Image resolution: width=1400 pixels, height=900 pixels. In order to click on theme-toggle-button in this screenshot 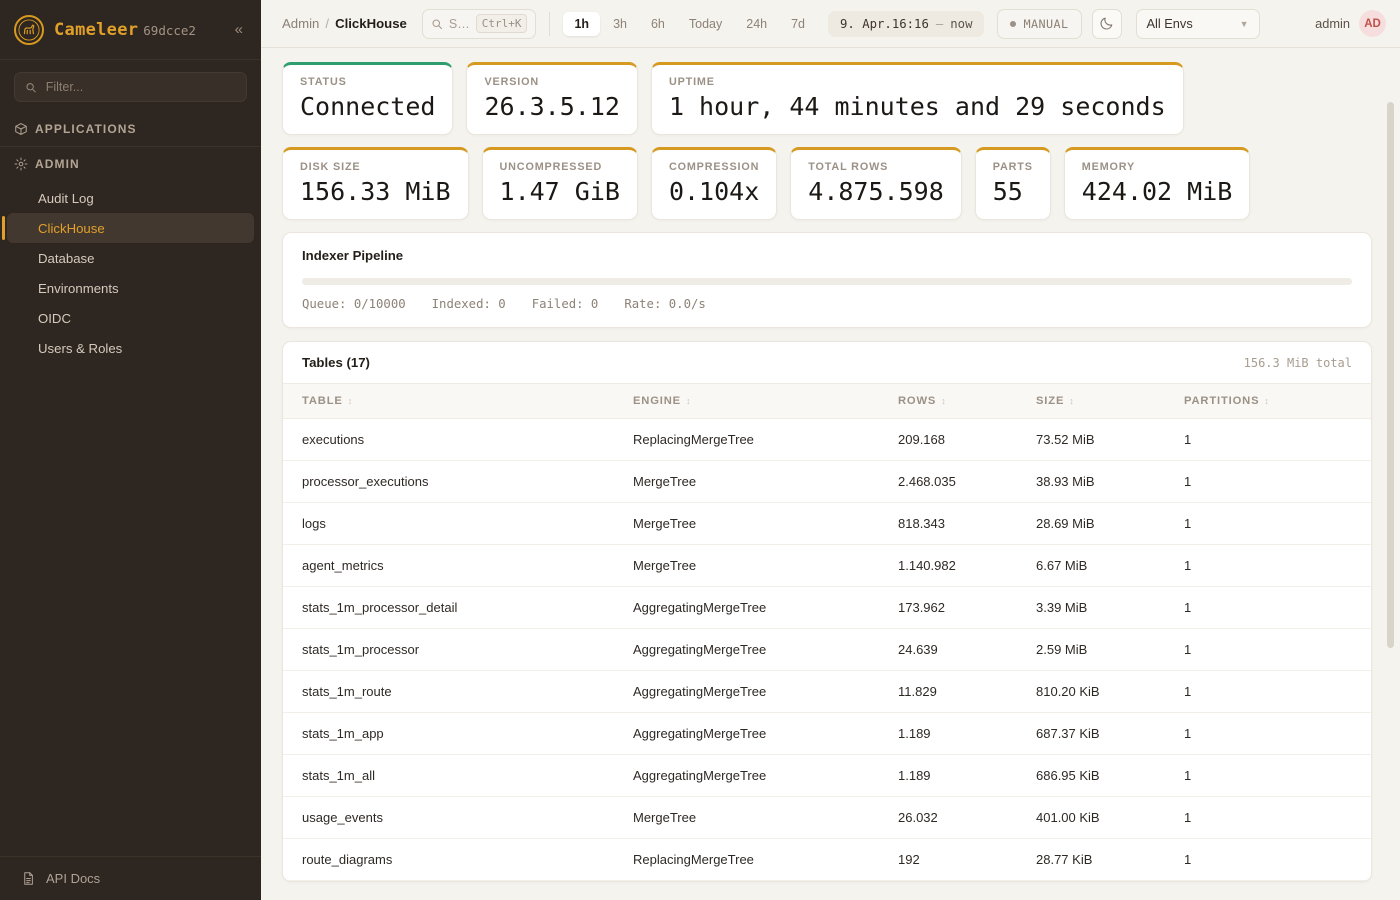, I will do `click(1106, 23)`.